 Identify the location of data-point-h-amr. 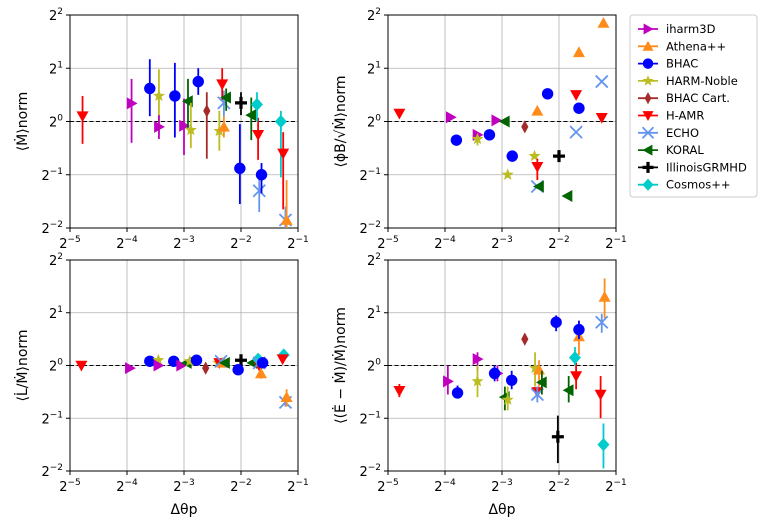
(258, 138).